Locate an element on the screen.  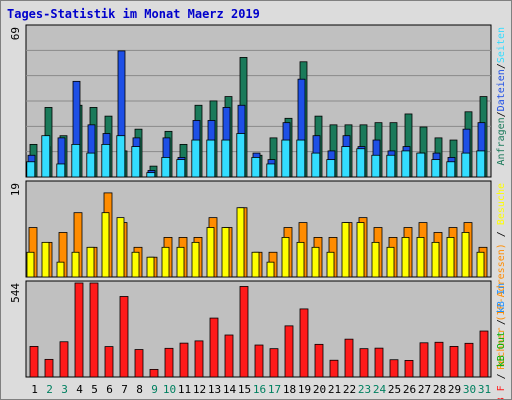
x-tick-label: 24 is located at coordinates (380, 389).